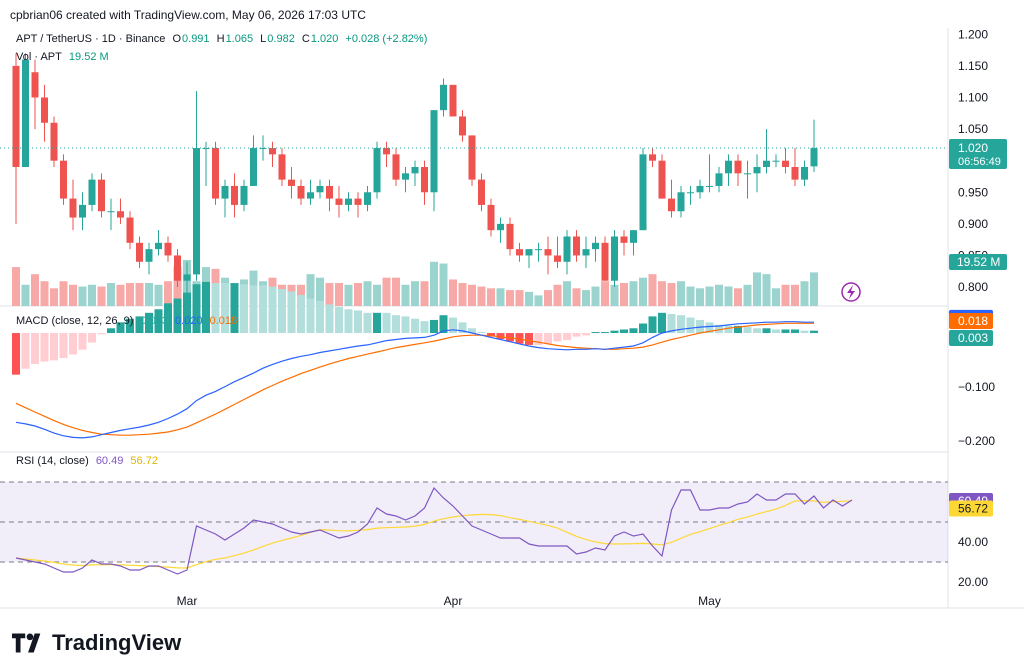 The height and width of the screenshot is (672, 1024). Describe the element at coordinates (971, 508) in the screenshot. I see `rsi-ma-badge` at that location.